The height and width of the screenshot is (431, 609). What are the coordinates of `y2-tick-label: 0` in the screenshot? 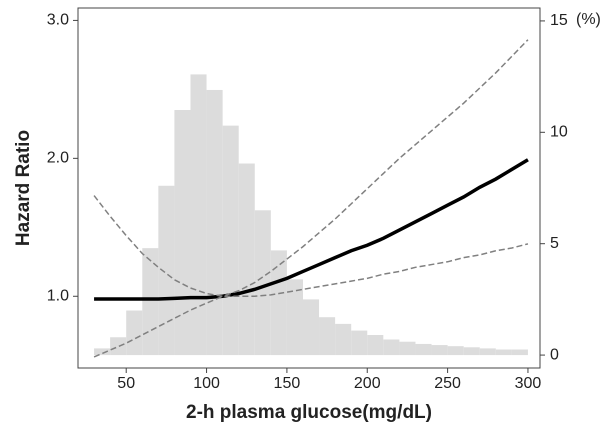 It's located at (554, 354).